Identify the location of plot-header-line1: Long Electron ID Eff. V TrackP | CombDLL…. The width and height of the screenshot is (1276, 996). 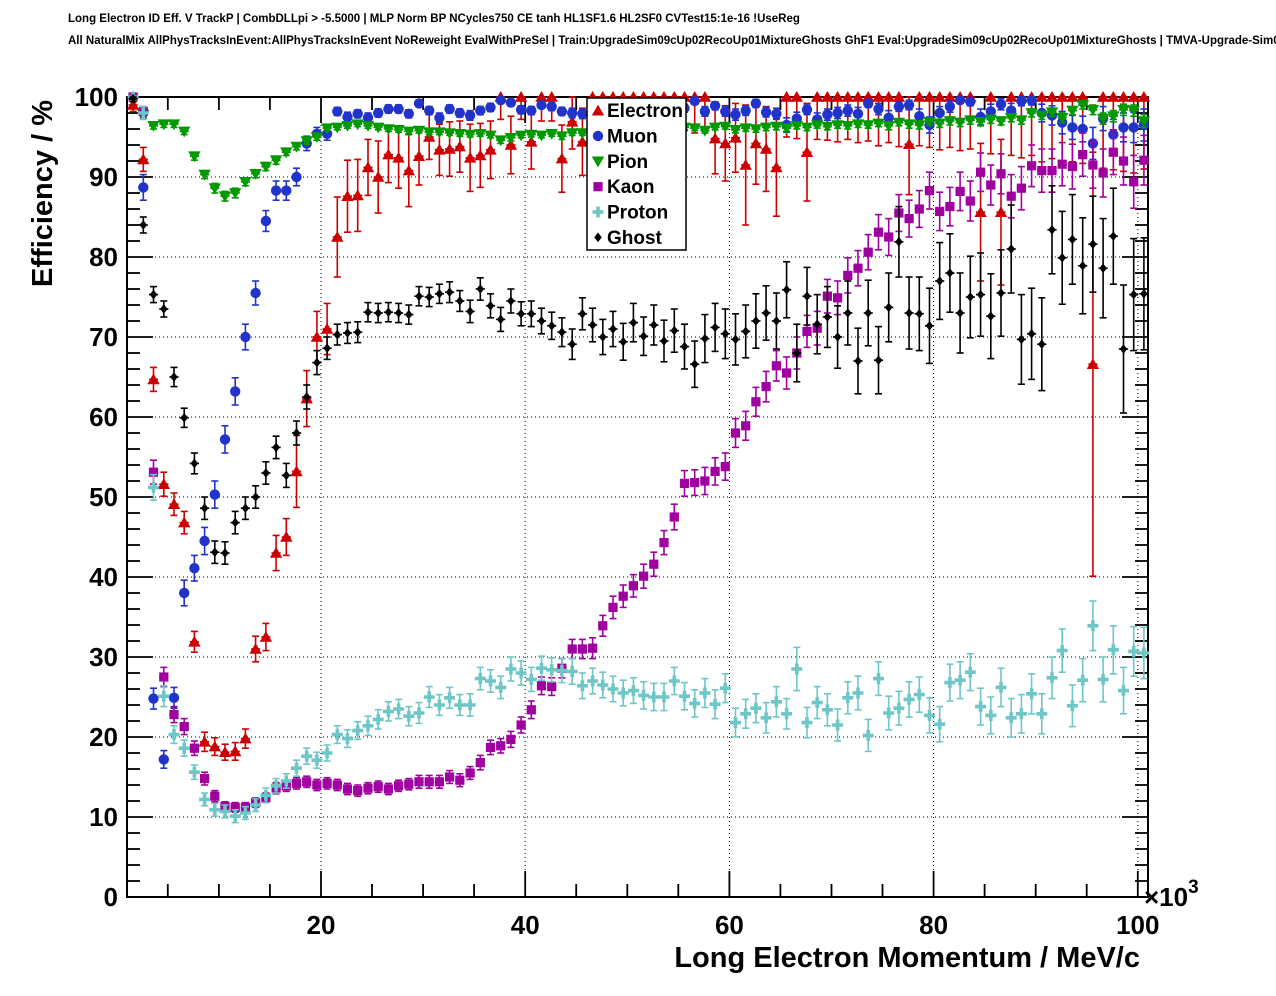
(434, 19).